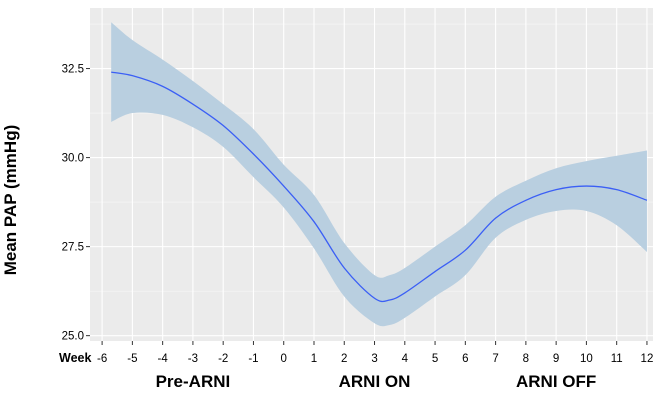  I want to click on x-axis: Week -6 -5 -4 -3 -2 -1 0 1 2 3 4 5 6 7 8 9 10 11 12, so click(356, 353).